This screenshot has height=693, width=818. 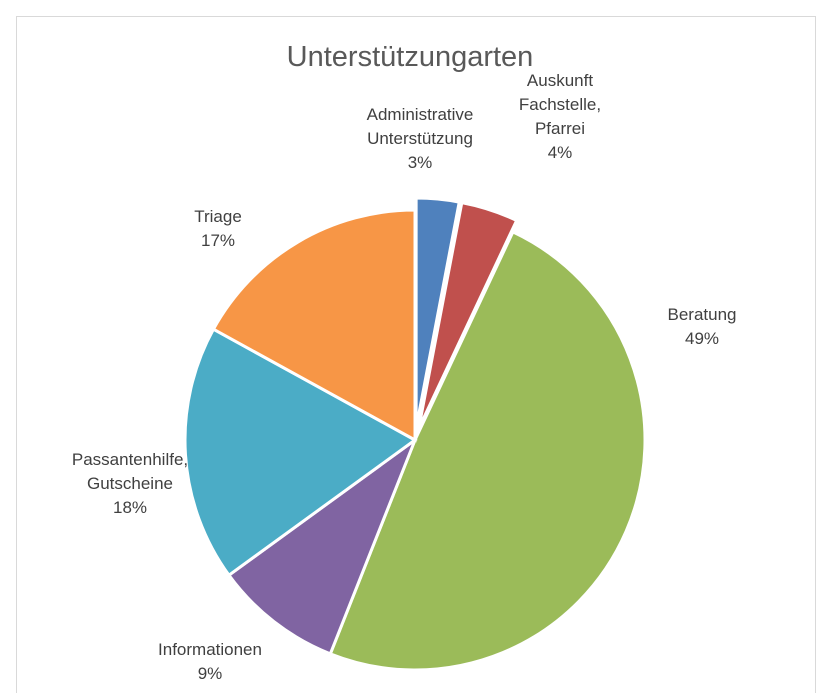 I want to click on label-line: Fachstelle,, so click(x=560, y=104).